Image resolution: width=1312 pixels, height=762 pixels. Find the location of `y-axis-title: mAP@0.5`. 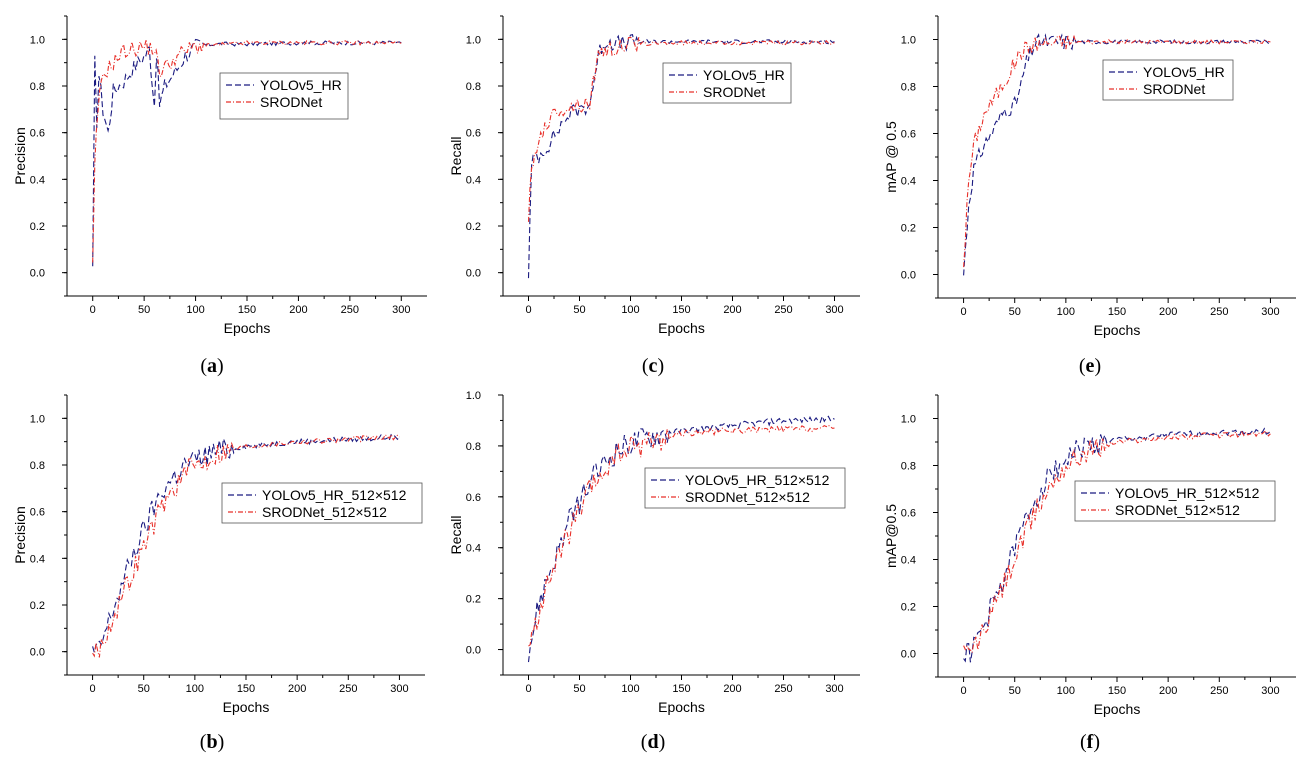

y-axis-title: mAP@0.5 is located at coordinates (891, 536).